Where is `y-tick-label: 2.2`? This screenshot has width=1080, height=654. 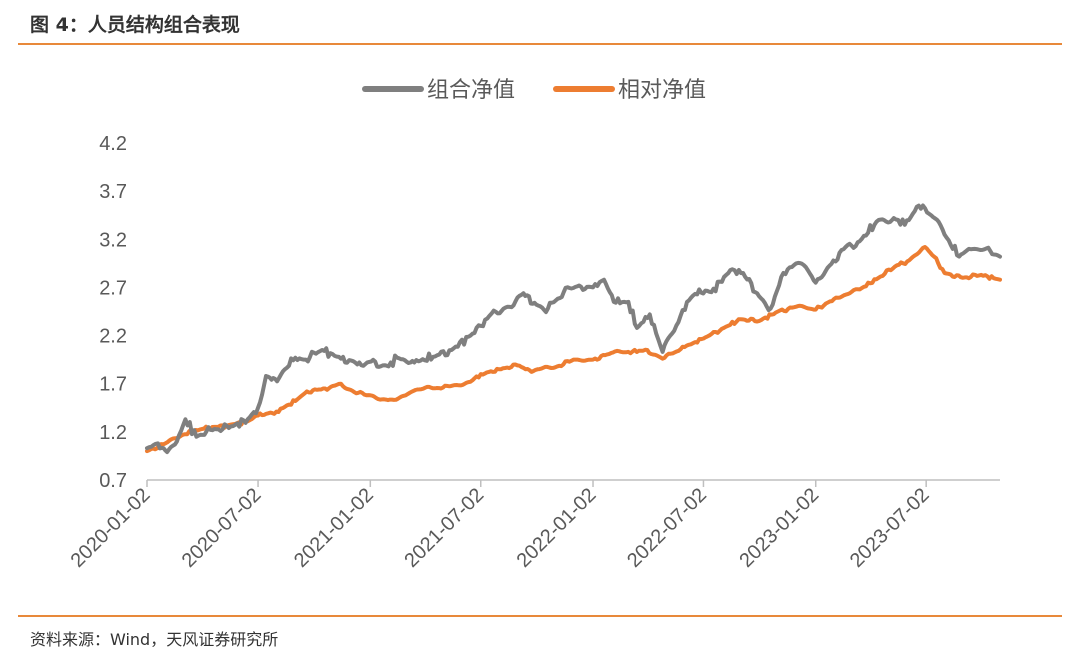
y-tick-label: 2.2 is located at coordinates (113, 337).